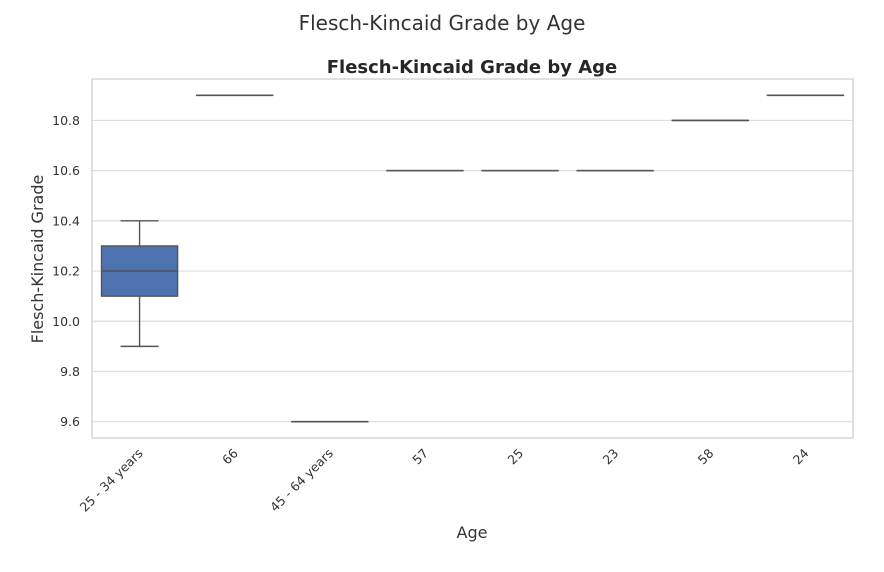 The height and width of the screenshot is (572, 884). What do you see at coordinates (801, 456) in the screenshot?
I see `x-tick-label: 24` at bounding box center [801, 456].